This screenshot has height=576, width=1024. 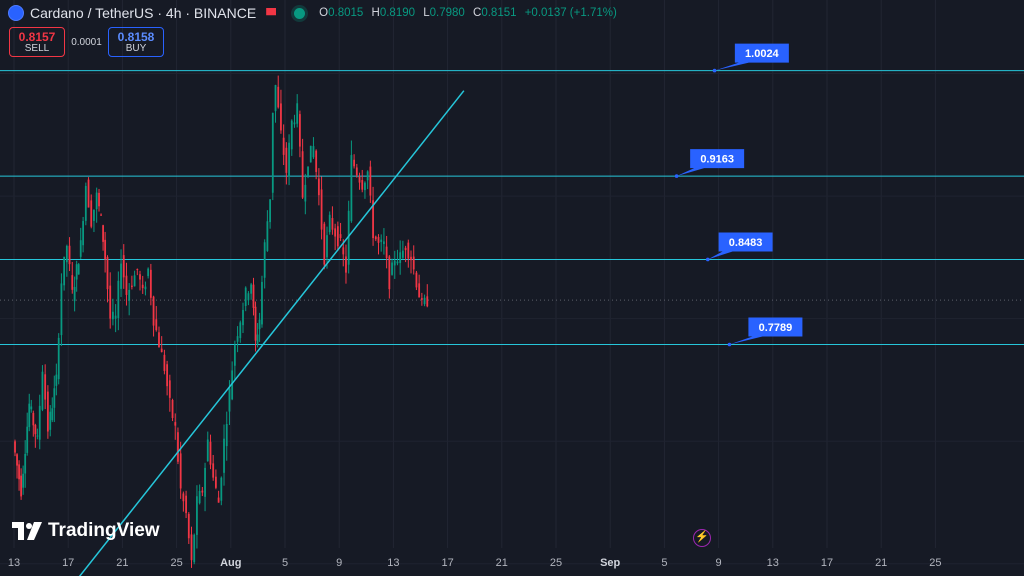 I want to click on x-tick-label: Aug, so click(x=231, y=563).